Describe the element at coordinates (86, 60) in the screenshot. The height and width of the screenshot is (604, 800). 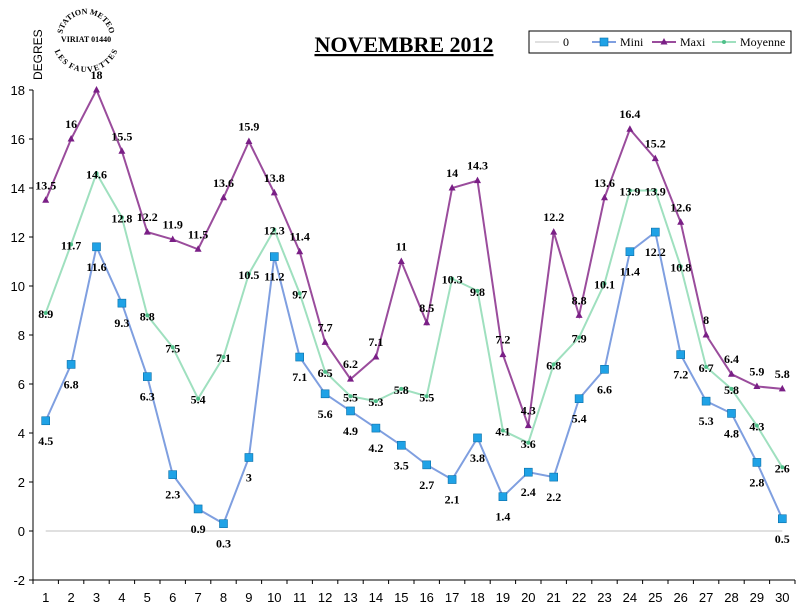
I see `logo-text-bottom-path: LES FAUVETTES` at that location.